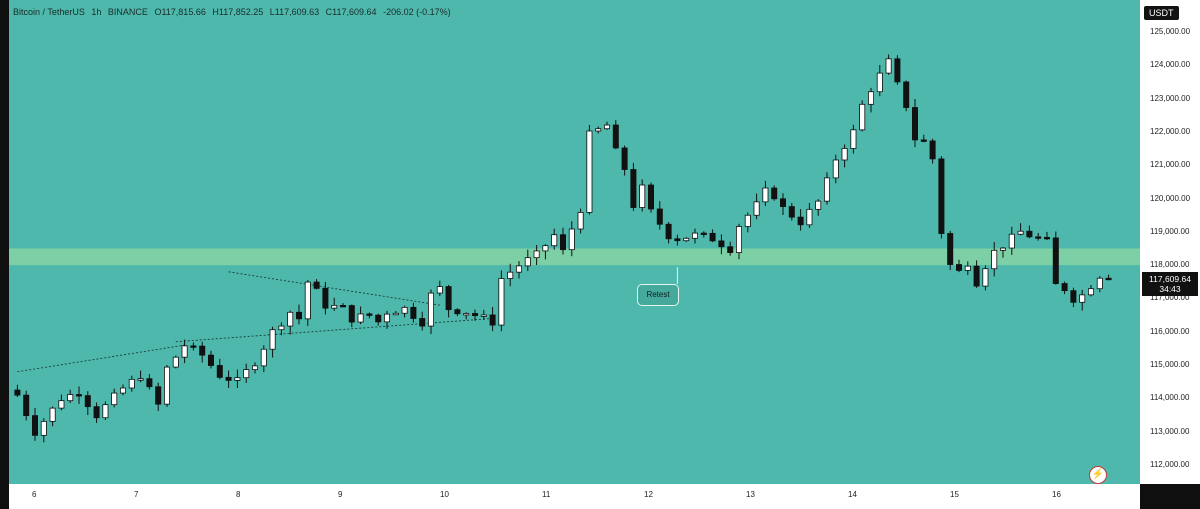 The height and width of the screenshot is (509, 1200). Describe the element at coordinates (1170, 289) in the screenshot. I see `bar-countdown: 34:43` at that location.